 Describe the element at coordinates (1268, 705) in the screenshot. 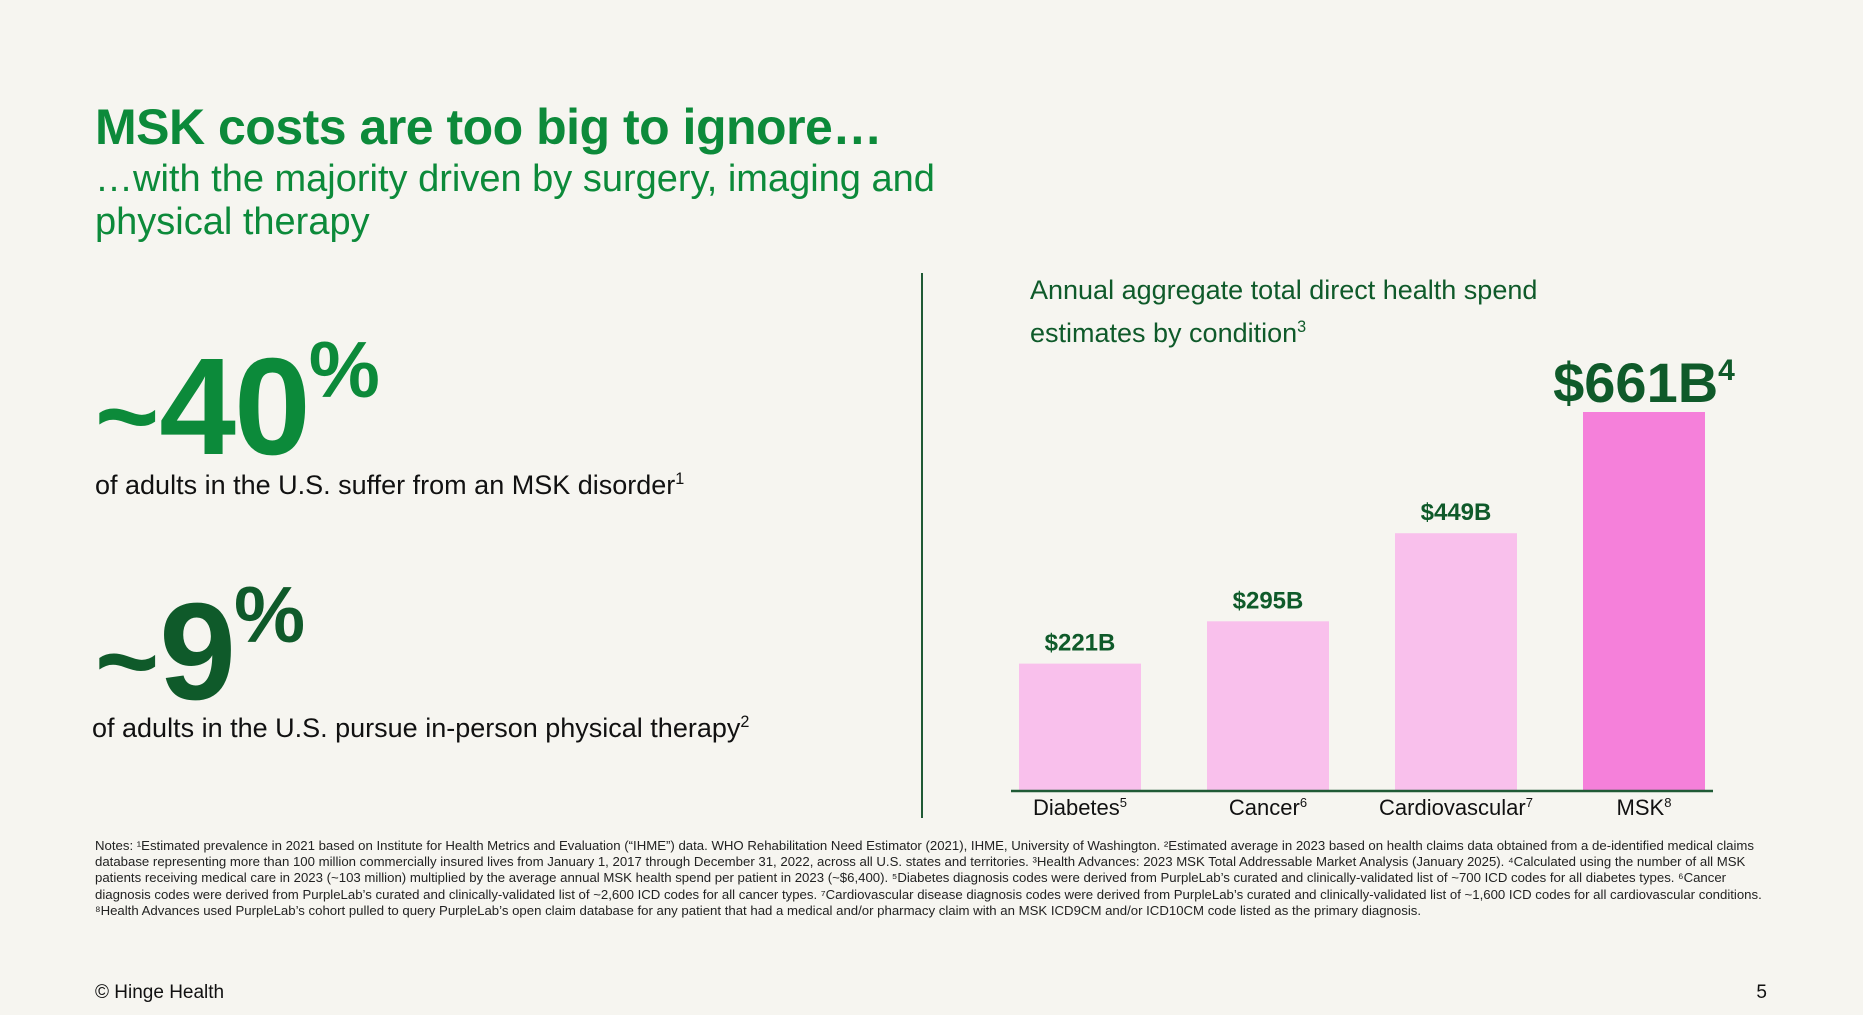

I see `bar-cancer` at that location.